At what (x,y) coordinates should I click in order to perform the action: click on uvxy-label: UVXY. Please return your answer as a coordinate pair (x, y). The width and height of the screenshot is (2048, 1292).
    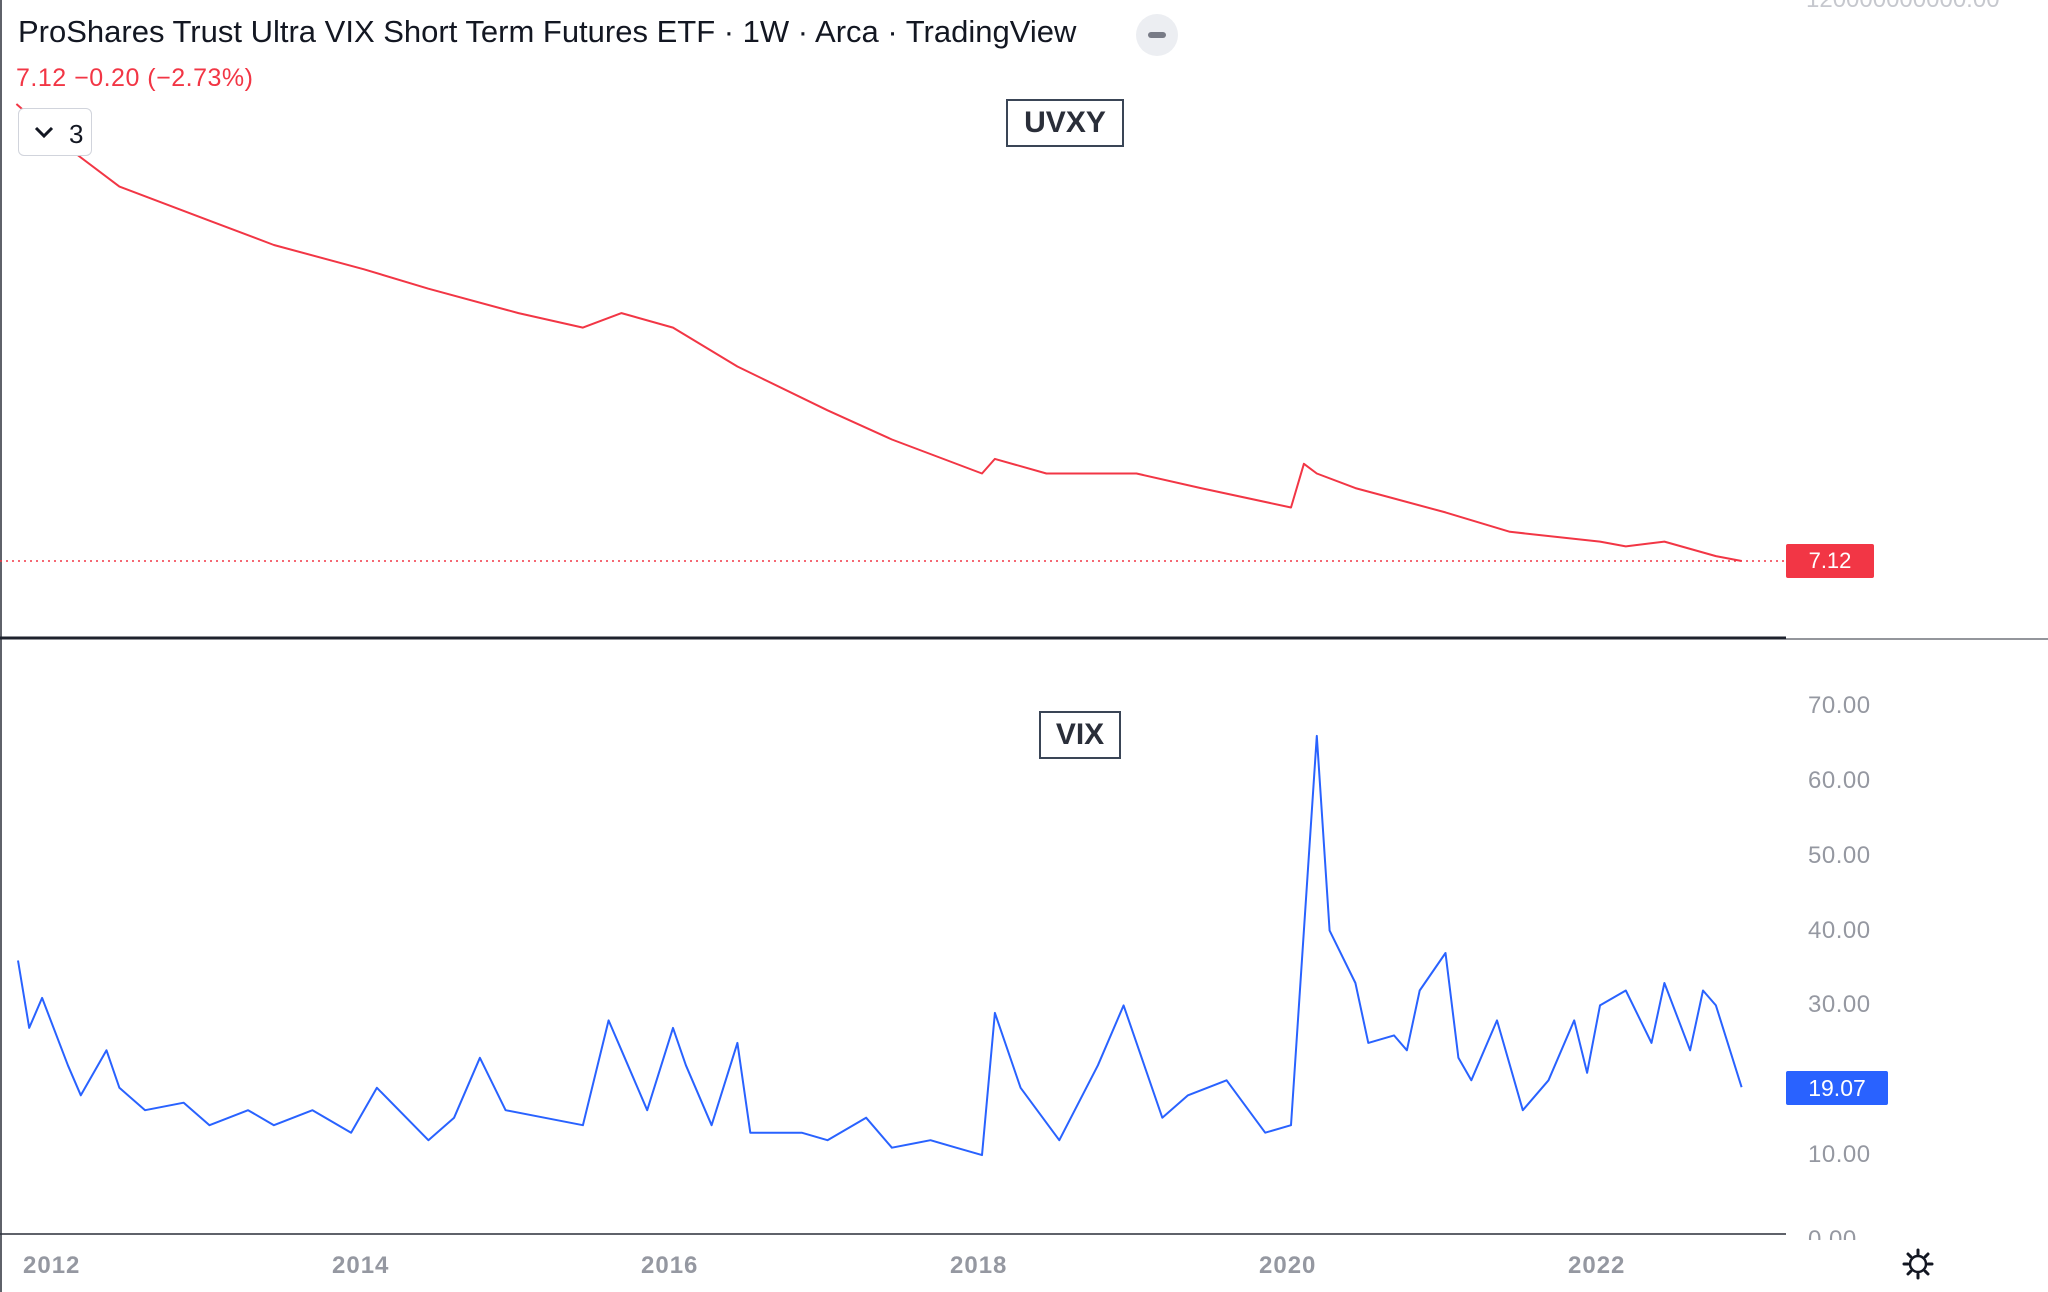
    Looking at the image, I should click on (1065, 123).